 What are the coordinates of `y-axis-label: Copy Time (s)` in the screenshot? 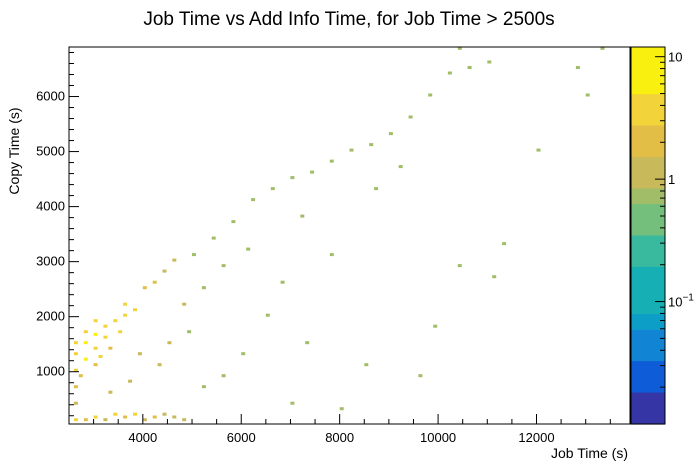 It's located at (14, 150).